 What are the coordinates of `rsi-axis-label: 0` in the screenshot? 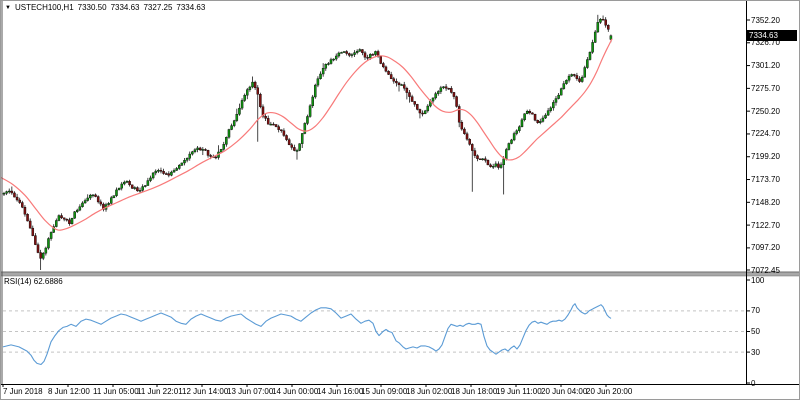 It's located at (753, 383).